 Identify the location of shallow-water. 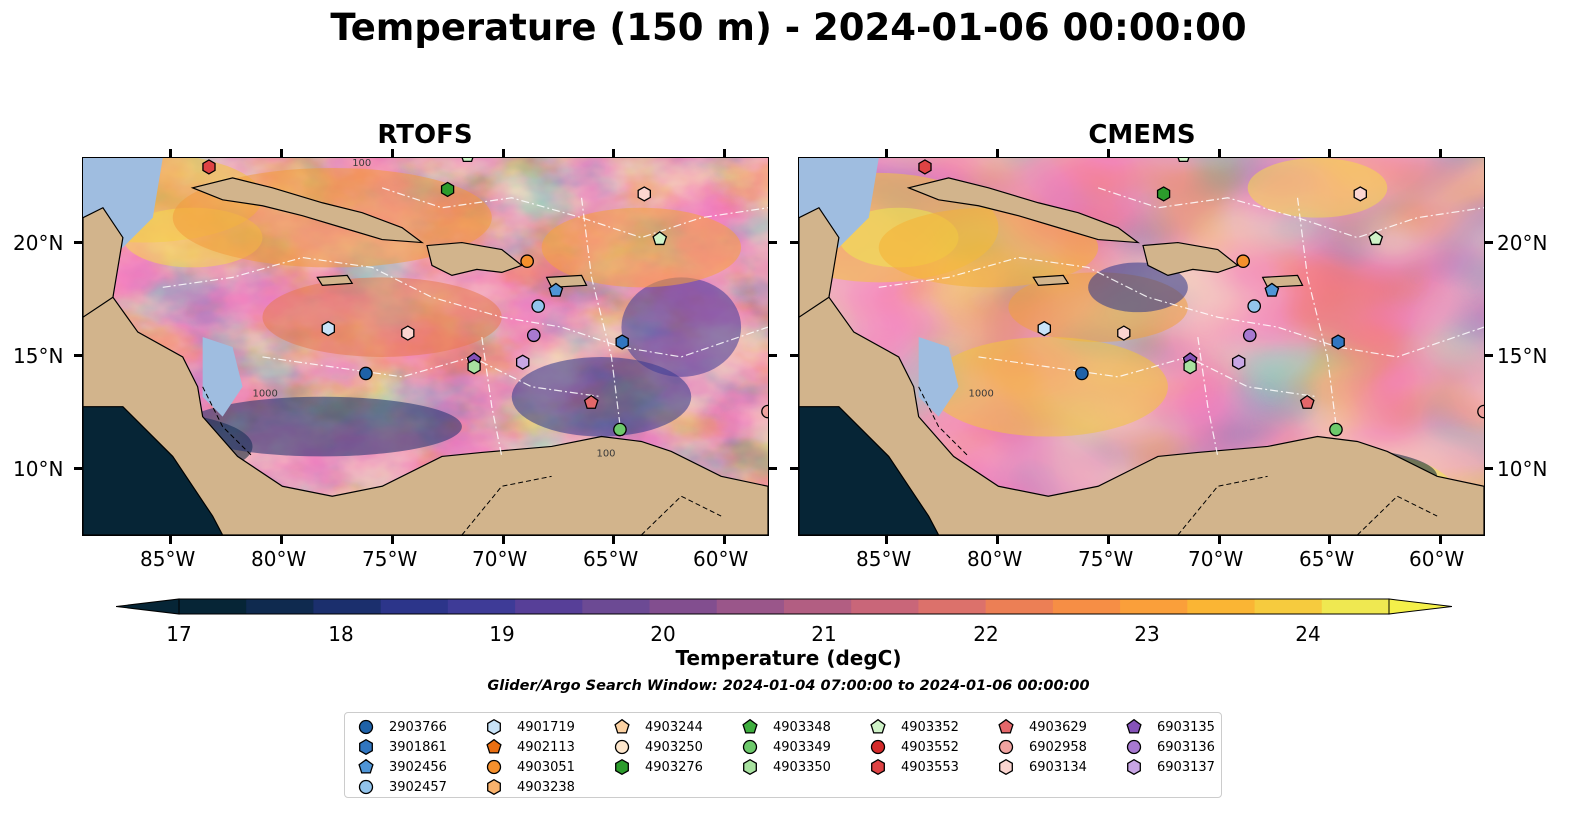
(938, 377).